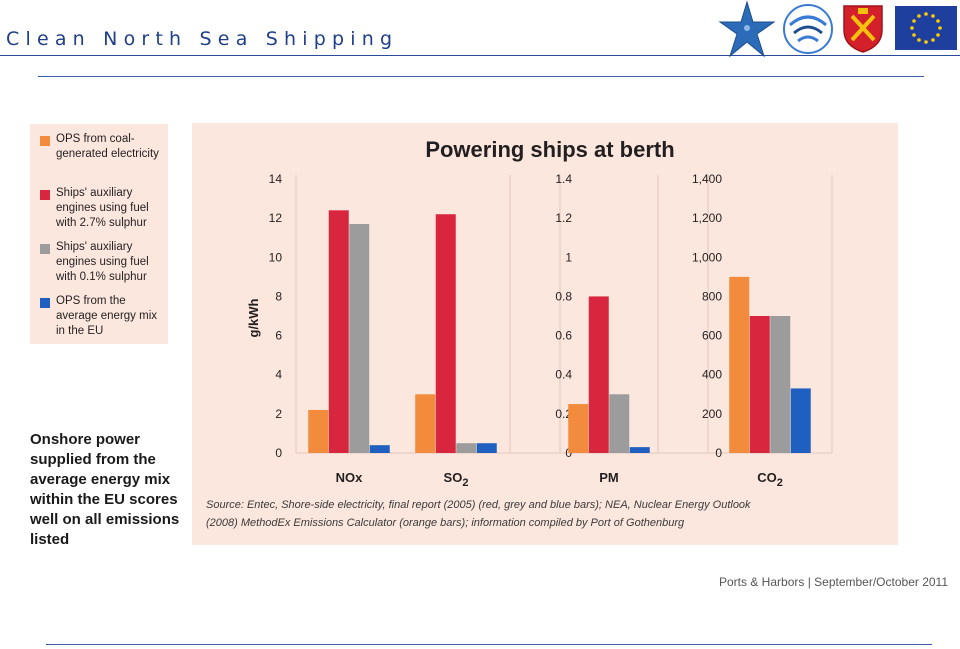 The image size is (960, 649). What do you see at coordinates (276, 179) in the screenshot?
I see `y-tick-label: 14` at bounding box center [276, 179].